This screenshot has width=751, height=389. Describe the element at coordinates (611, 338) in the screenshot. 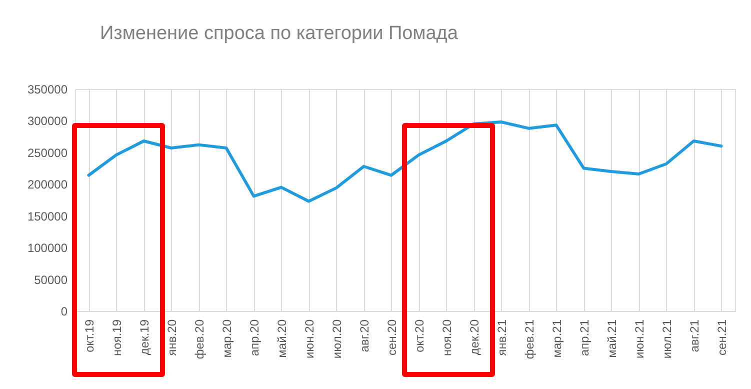

I see `x-tick-label: май.21` at that location.